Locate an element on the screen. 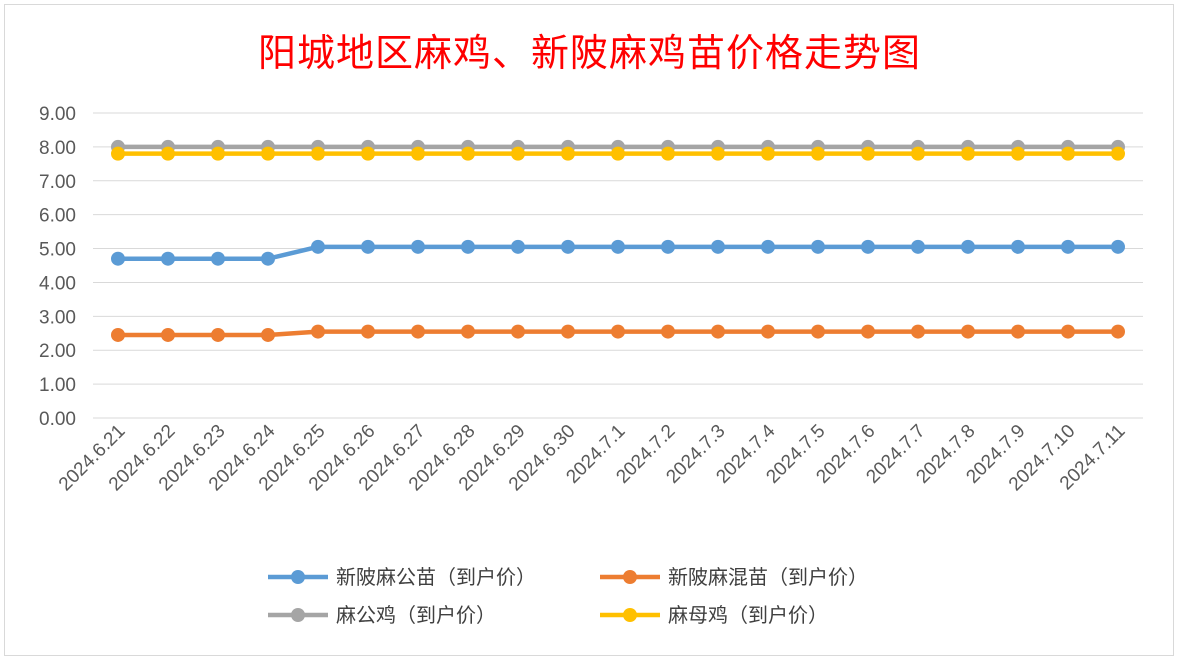 The width and height of the screenshot is (1179, 662). y-tick-label: 1.00 is located at coordinates (57, 385).